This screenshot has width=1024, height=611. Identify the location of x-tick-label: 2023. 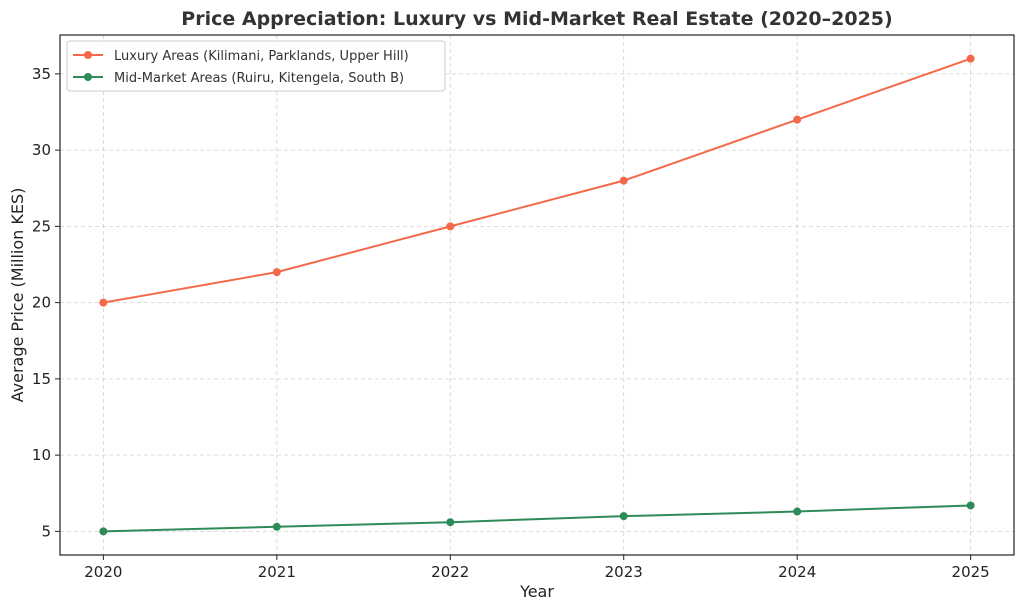
(624, 572).